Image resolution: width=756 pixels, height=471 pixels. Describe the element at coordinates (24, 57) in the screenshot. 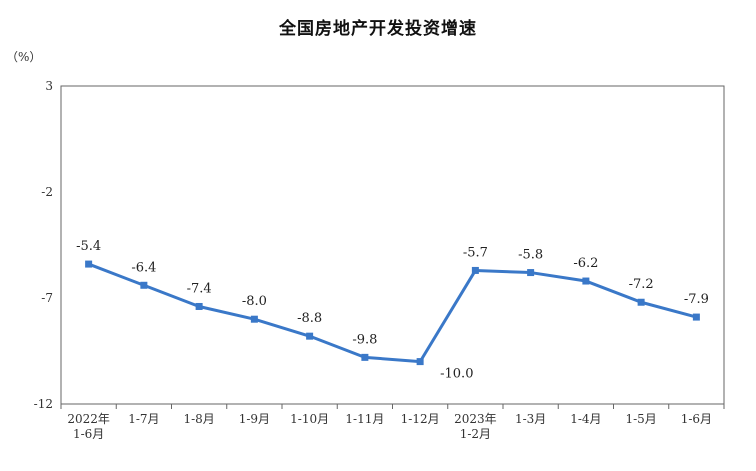

I see `y-axis-unit-label: （%）` at that location.